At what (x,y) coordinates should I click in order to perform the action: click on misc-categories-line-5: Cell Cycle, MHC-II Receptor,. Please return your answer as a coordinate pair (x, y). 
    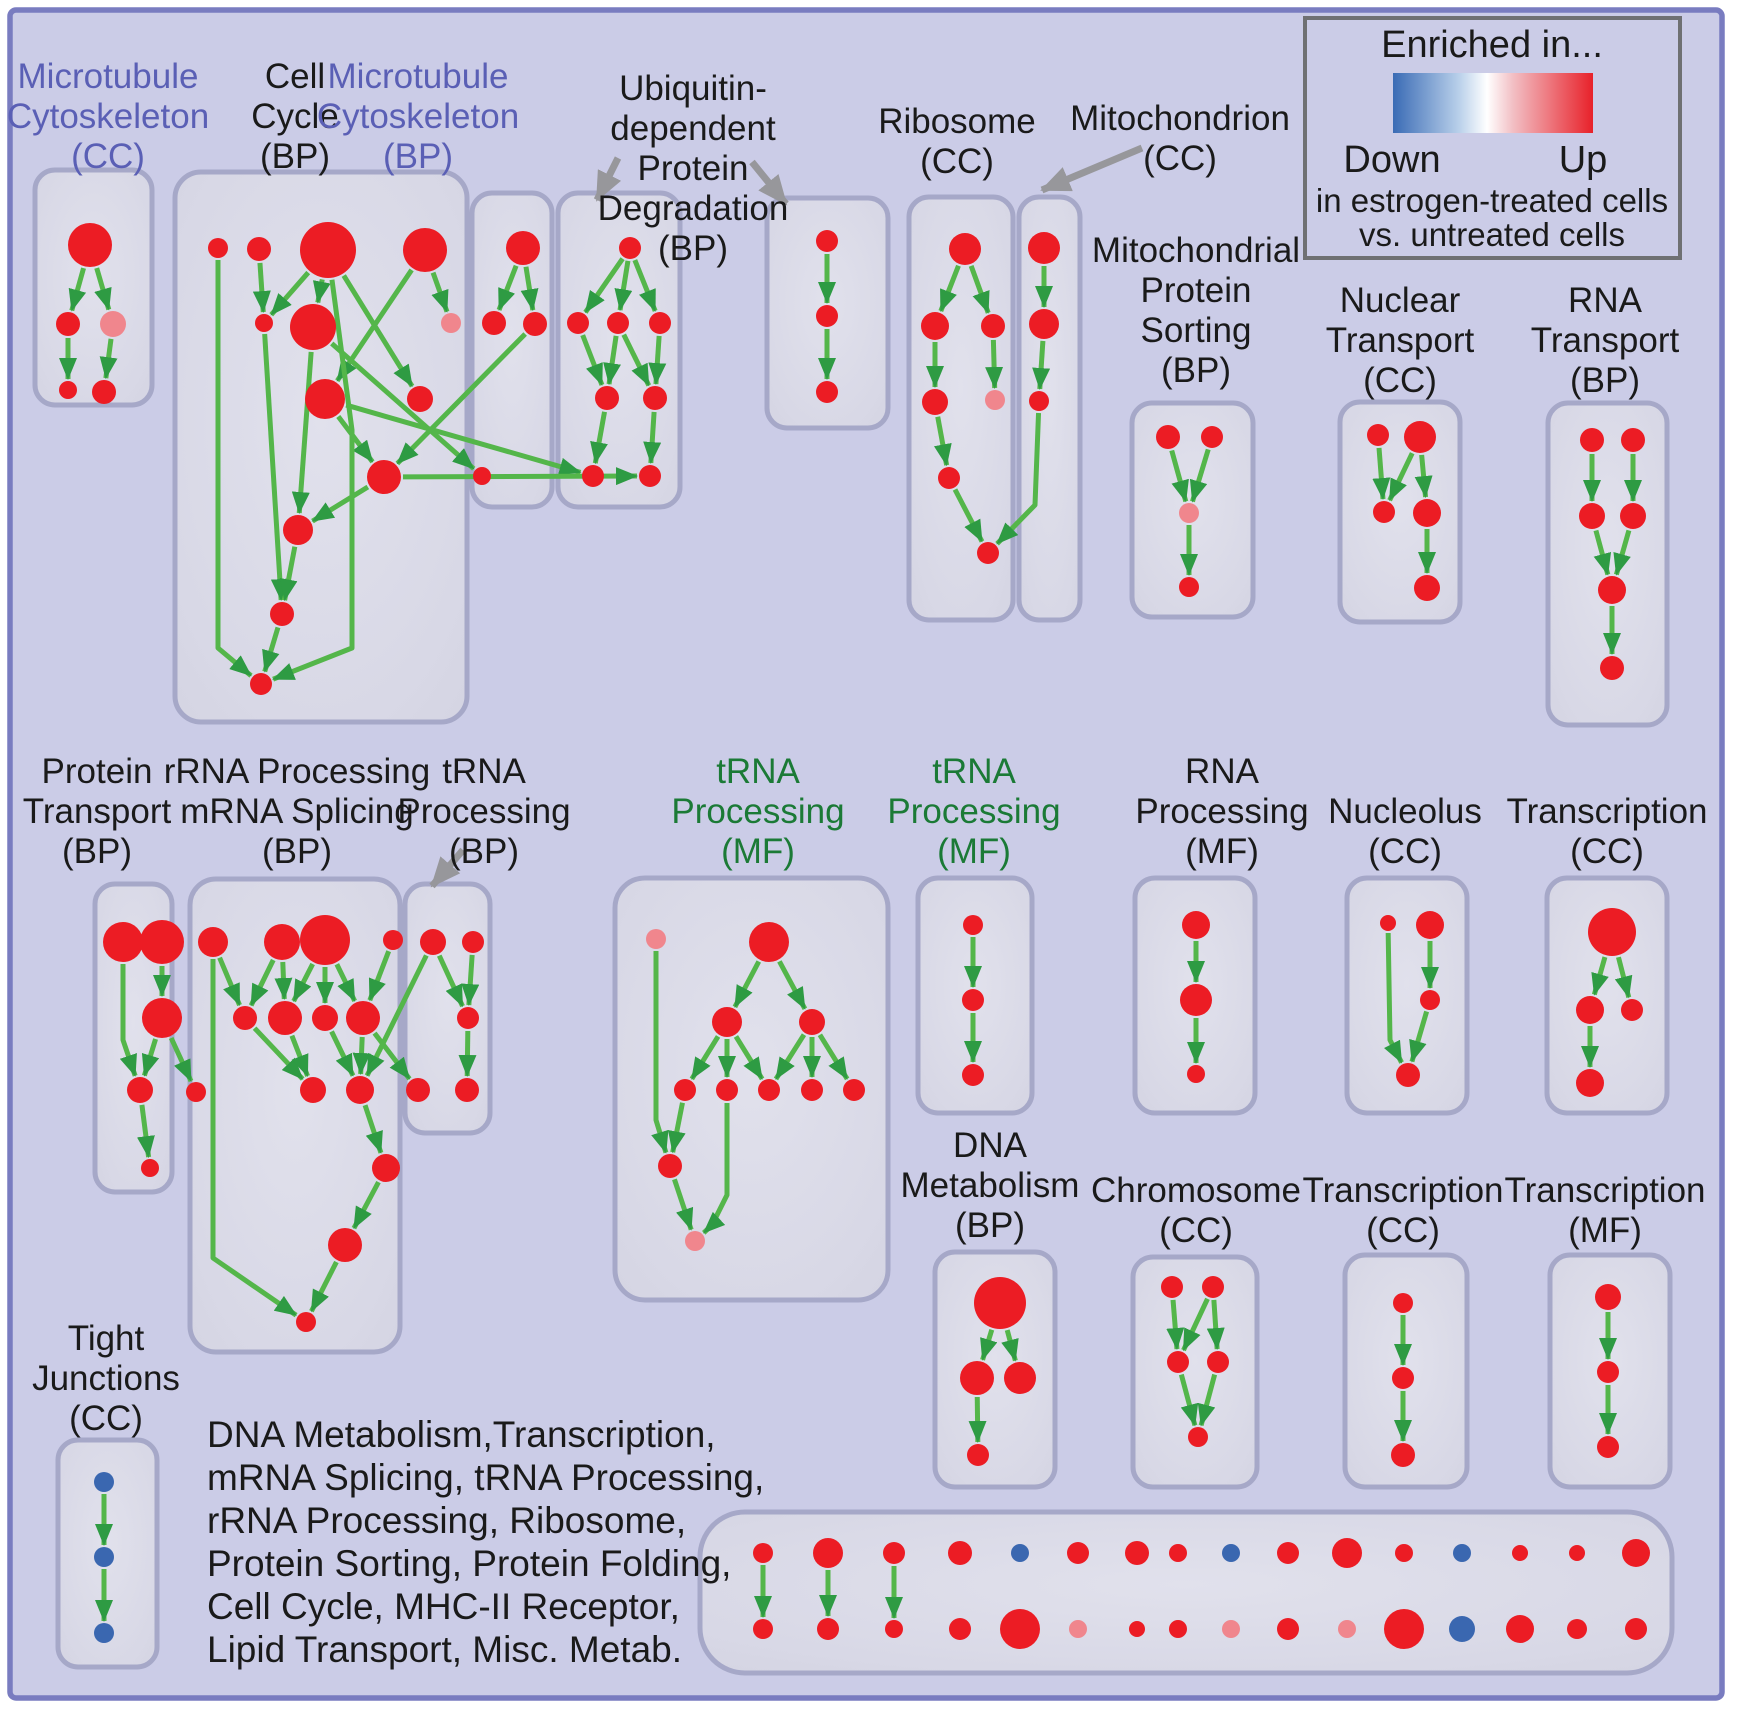
    Looking at the image, I should click on (443, 1606).